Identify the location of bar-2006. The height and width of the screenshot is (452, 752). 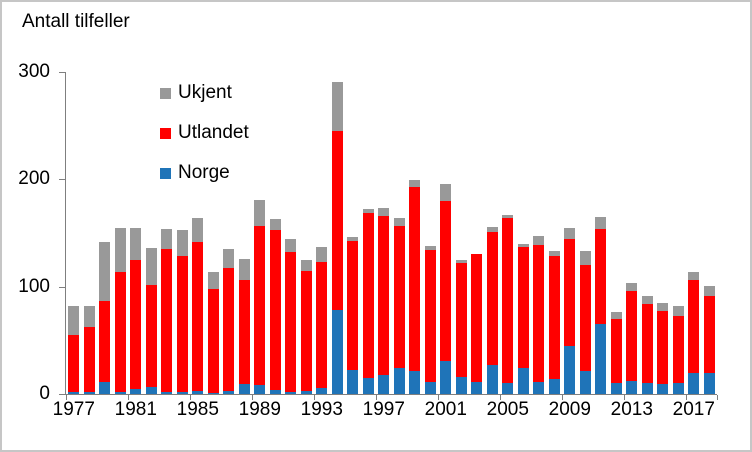
(523, 318).